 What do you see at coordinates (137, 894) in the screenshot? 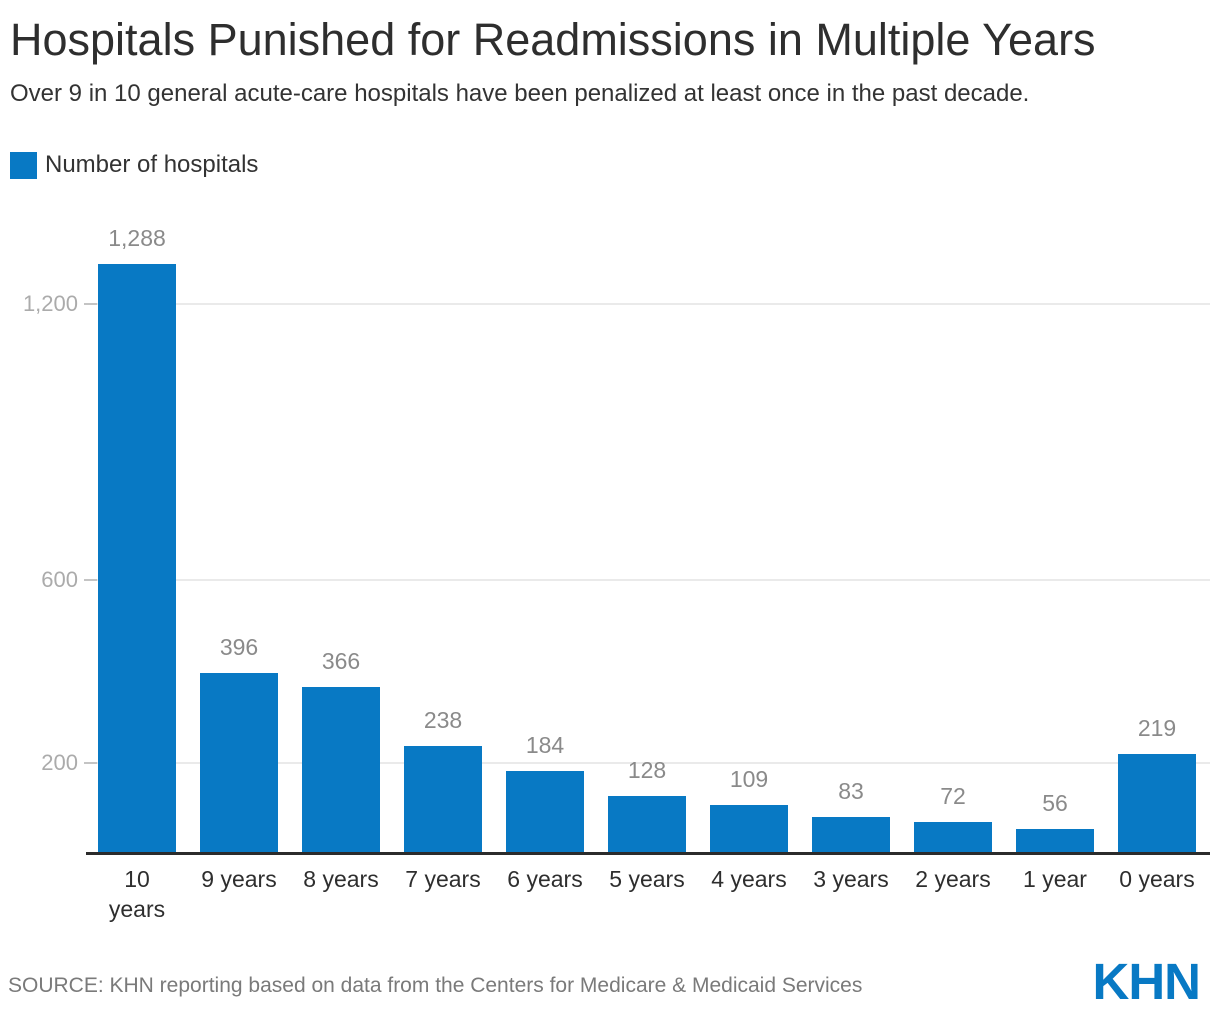
I see `x-axis-label: 10 years` at bounding box center [137, 894].